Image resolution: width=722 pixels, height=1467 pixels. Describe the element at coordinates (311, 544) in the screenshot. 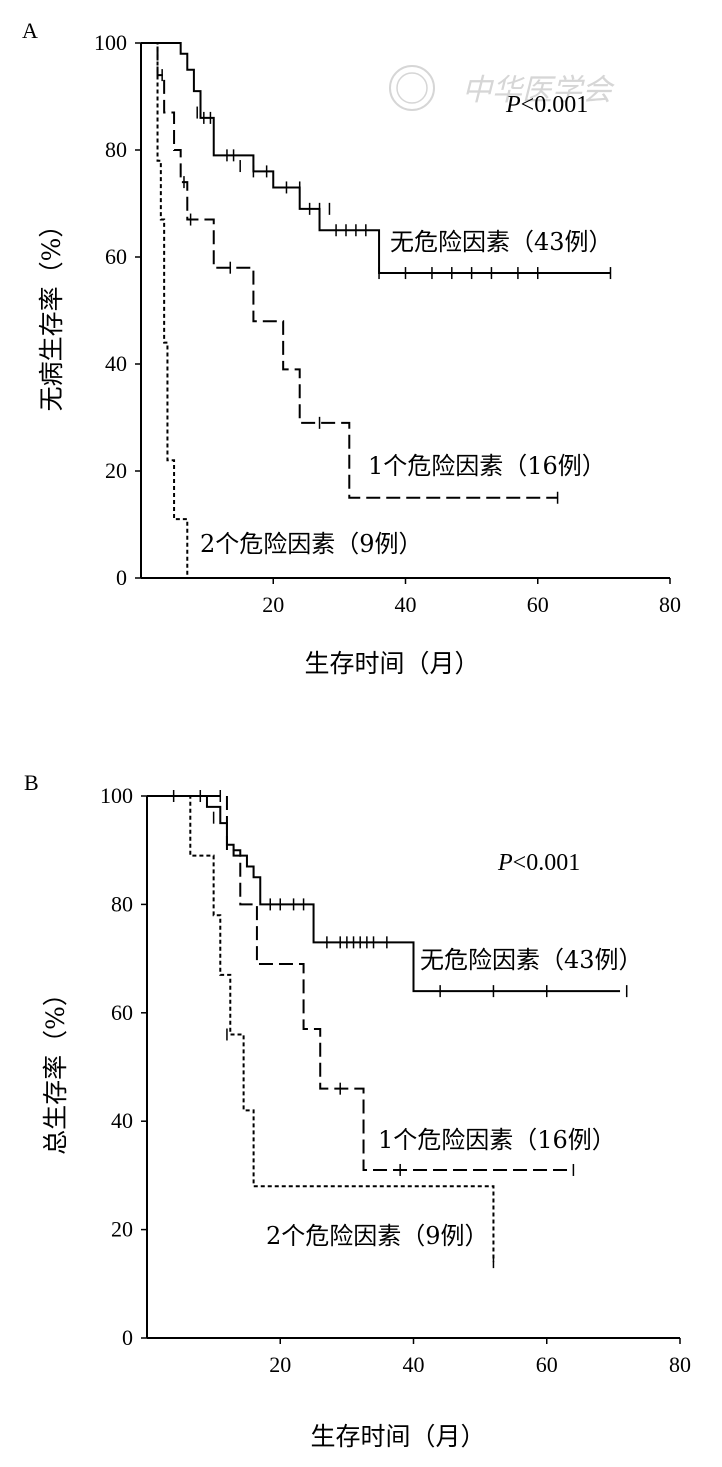

I see `series-label-a-2: 2个危险因素（9例）` at that location.